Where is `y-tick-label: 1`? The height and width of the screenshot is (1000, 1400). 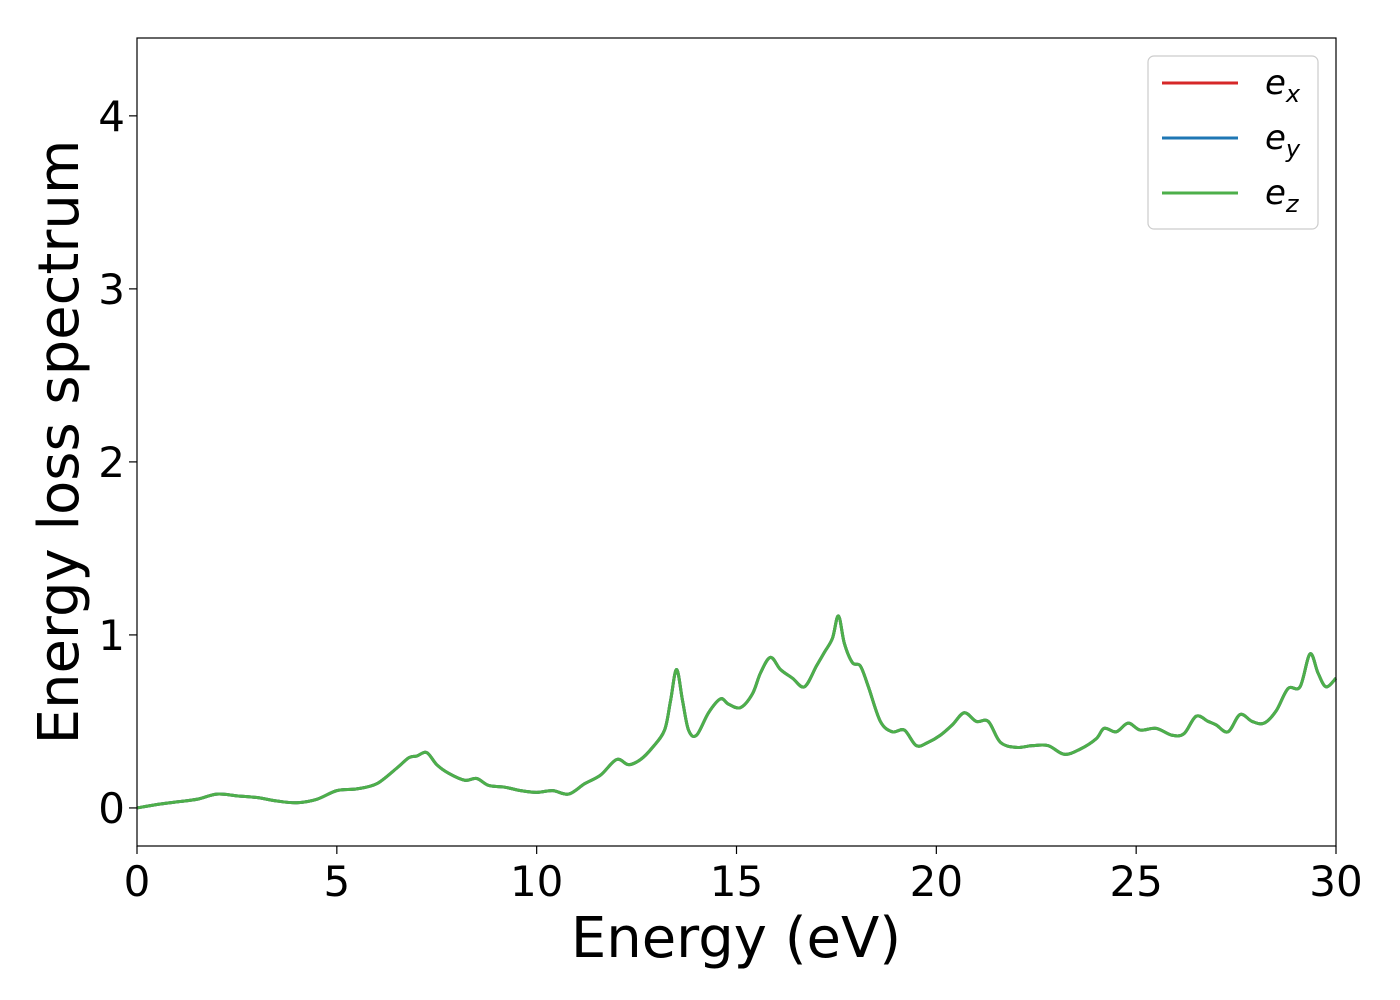 y-tick-label: 1 is located at coordinates (111, 635).